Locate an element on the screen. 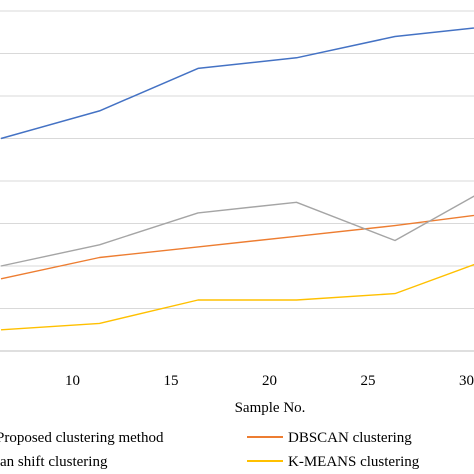 The width and height of the screenshot is (474, 474). legend-label-meanshift: Mean shift clustering is located at coordinates (54, 462).